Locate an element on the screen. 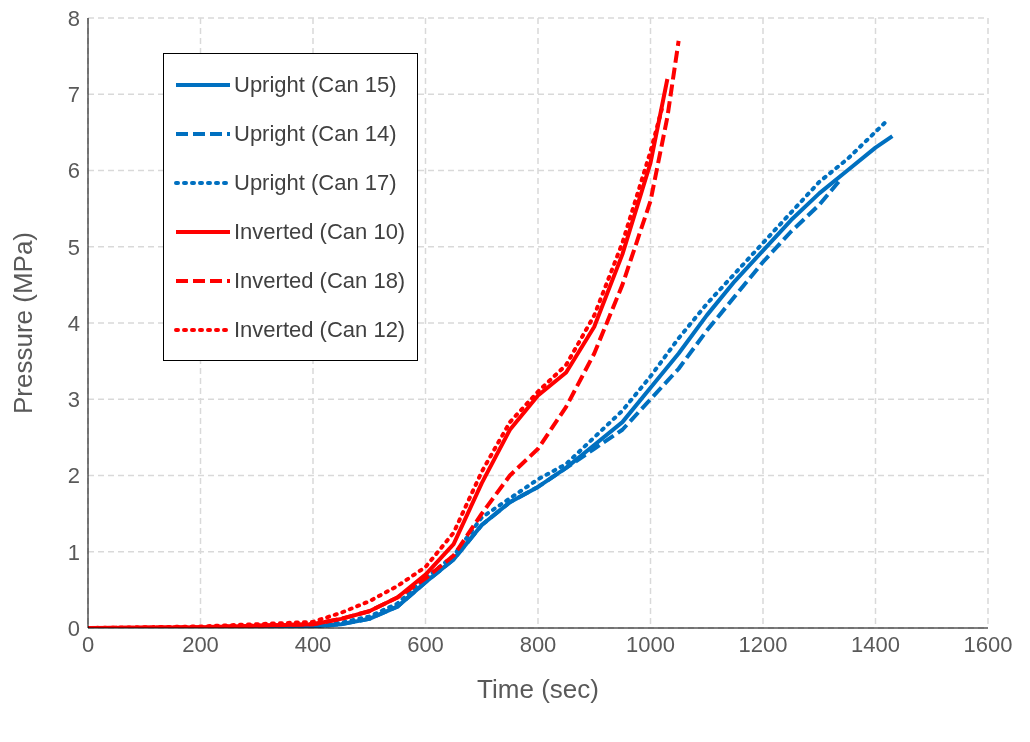 The width and height of the screenshot is (1030, 742). legend-label: Inverted (Can 12) is located at coordinates (320, 329).